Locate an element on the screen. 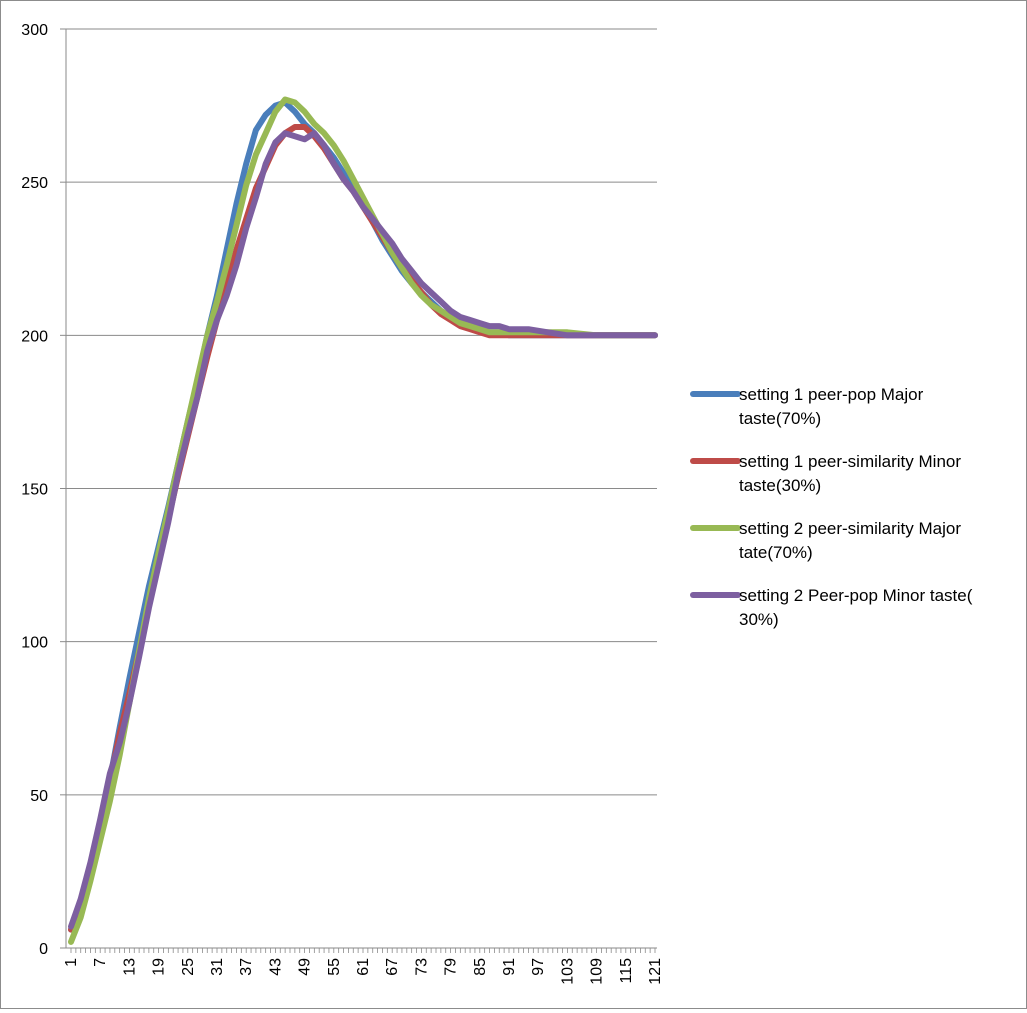  x-tick-label: 37 is located at coordinates (246, 967).